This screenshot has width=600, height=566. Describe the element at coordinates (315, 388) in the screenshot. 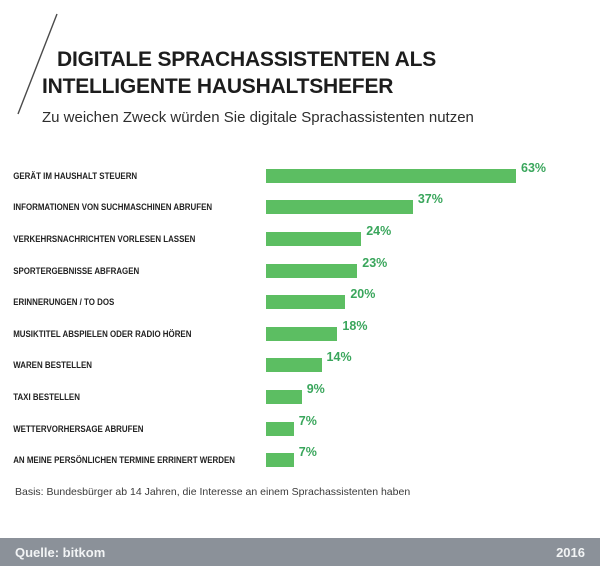

I see `bar-value-label: 9%` at that location.